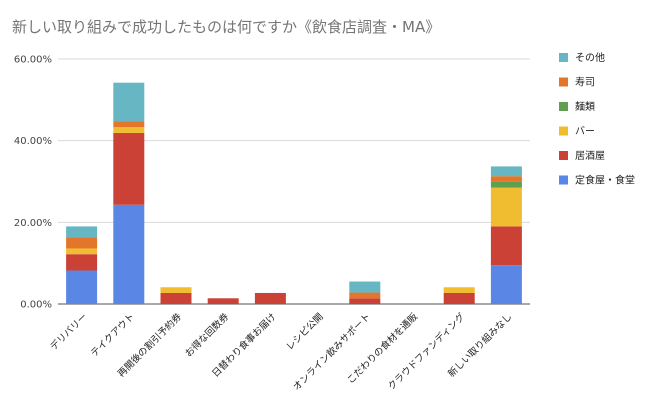  I want to click on legend-label: バー, so click(585, 132).